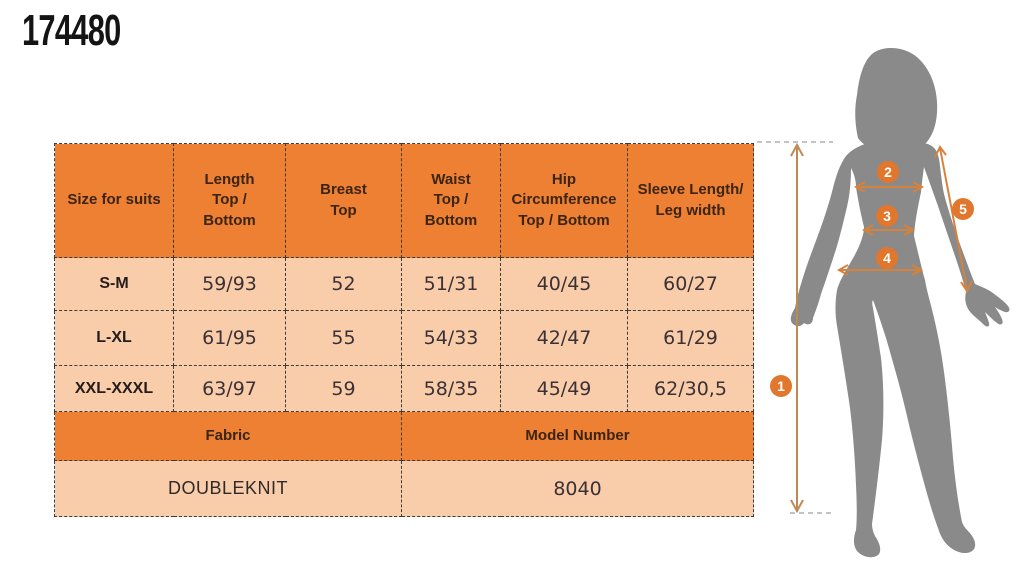 The width and height of the screenshot is (1024, 583). Describe the element at coordinates (343, 338) in the screenshot. I see `breast-cell: 55` at that location.